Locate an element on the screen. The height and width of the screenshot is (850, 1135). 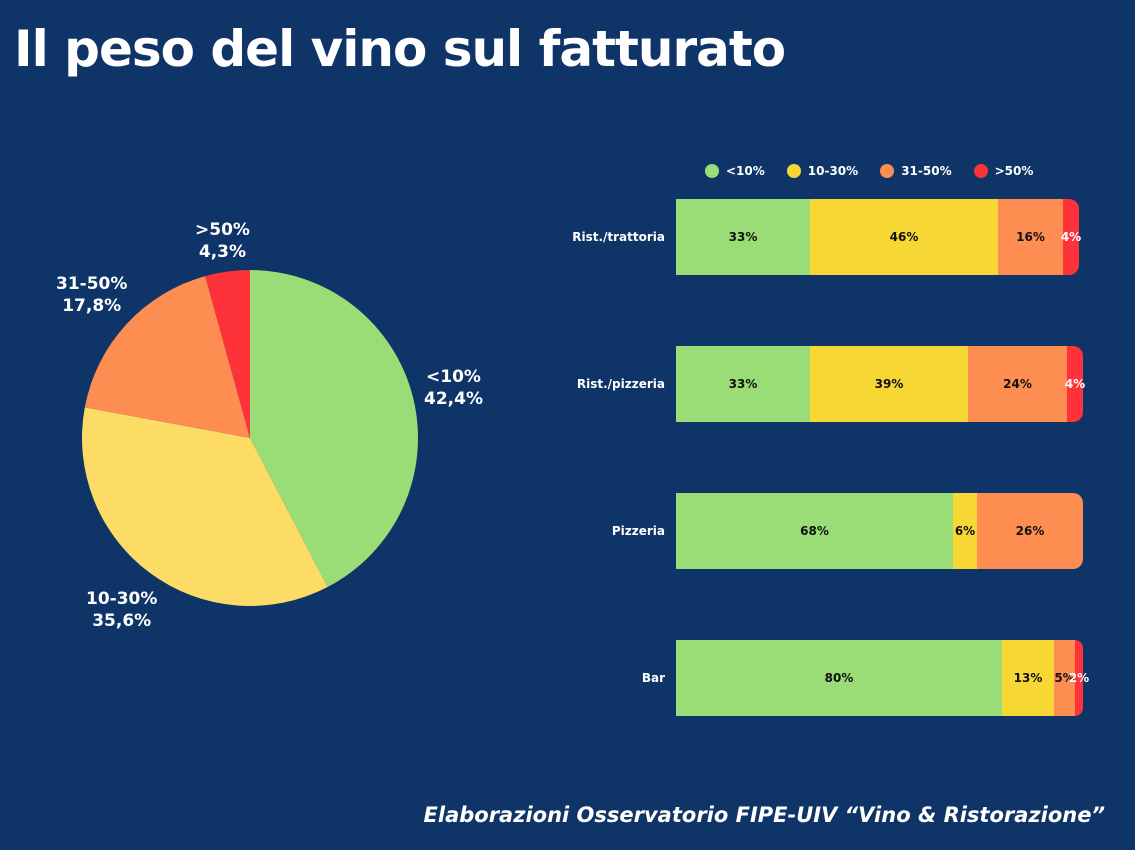
legend-label: <10% is located at coordinates (745, 171).